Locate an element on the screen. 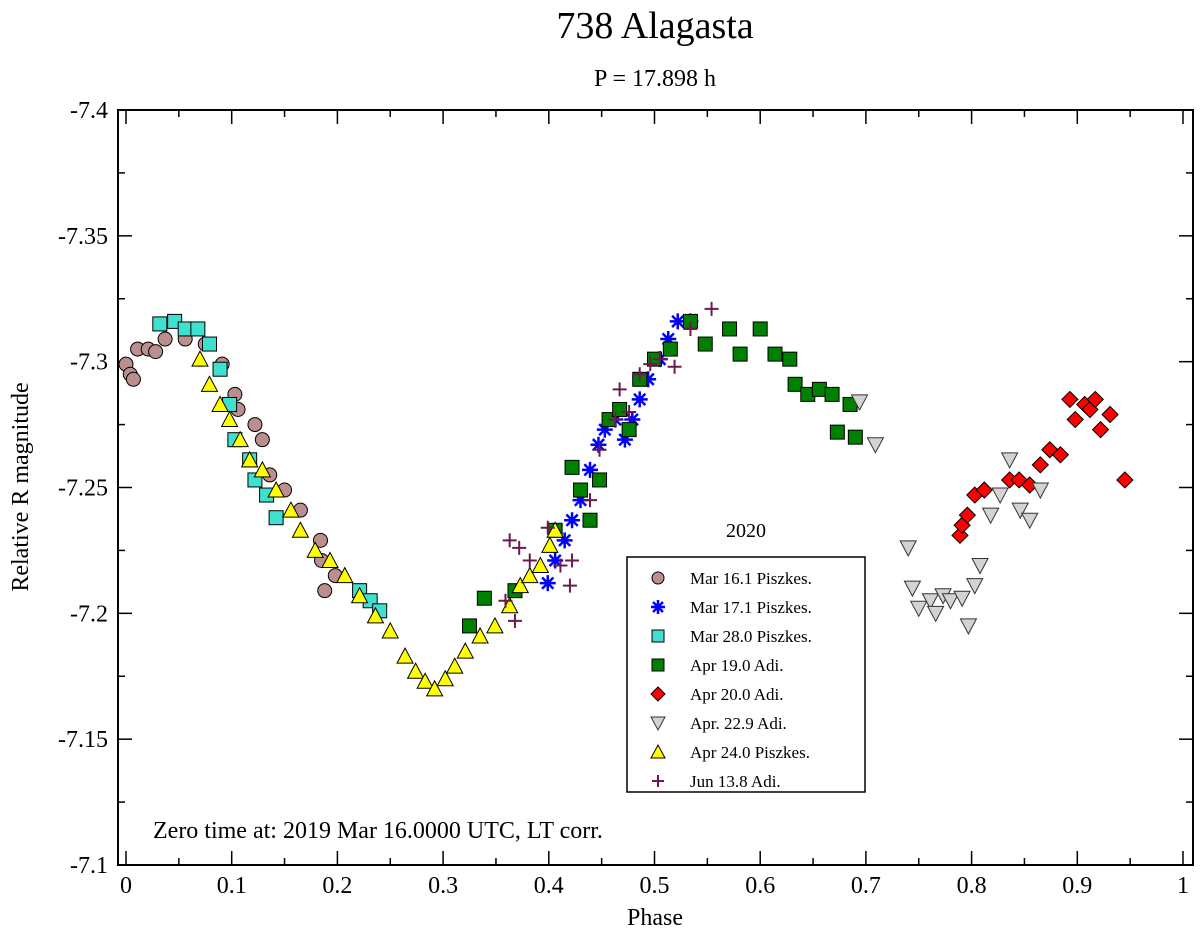  x-tick-label: 0.4 is located at coordinates (549, 886).